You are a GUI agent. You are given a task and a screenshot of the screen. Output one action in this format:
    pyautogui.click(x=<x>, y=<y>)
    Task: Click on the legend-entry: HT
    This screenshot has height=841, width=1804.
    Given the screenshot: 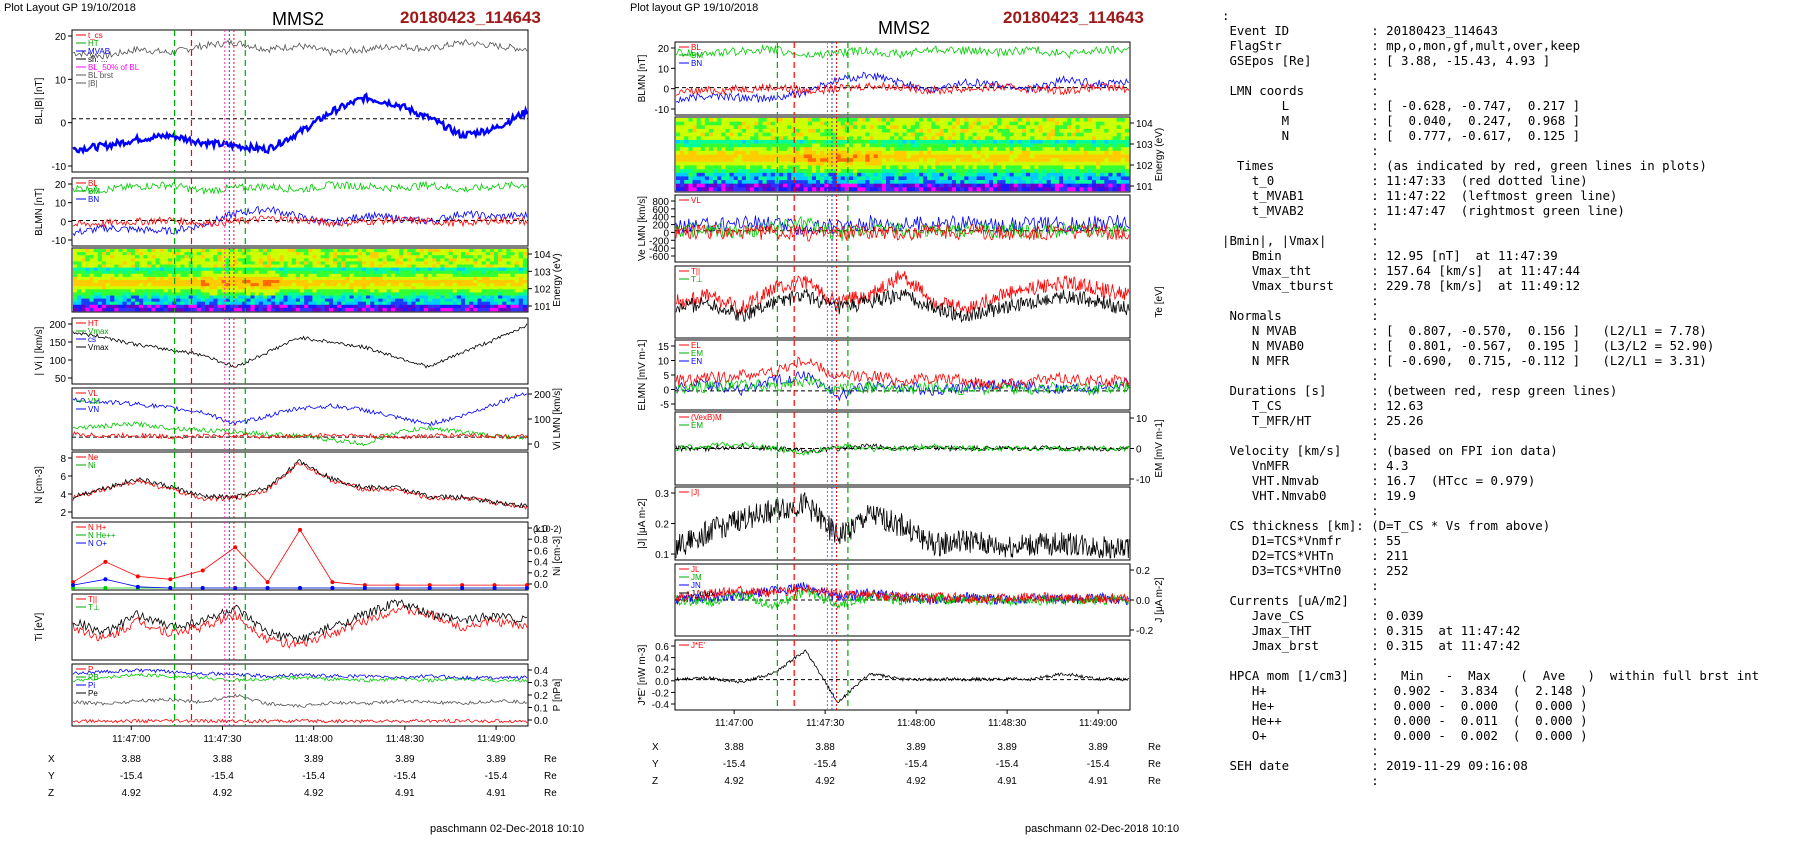 What is the action you would take?
    pyautogui.click(x=93, y=323)
    